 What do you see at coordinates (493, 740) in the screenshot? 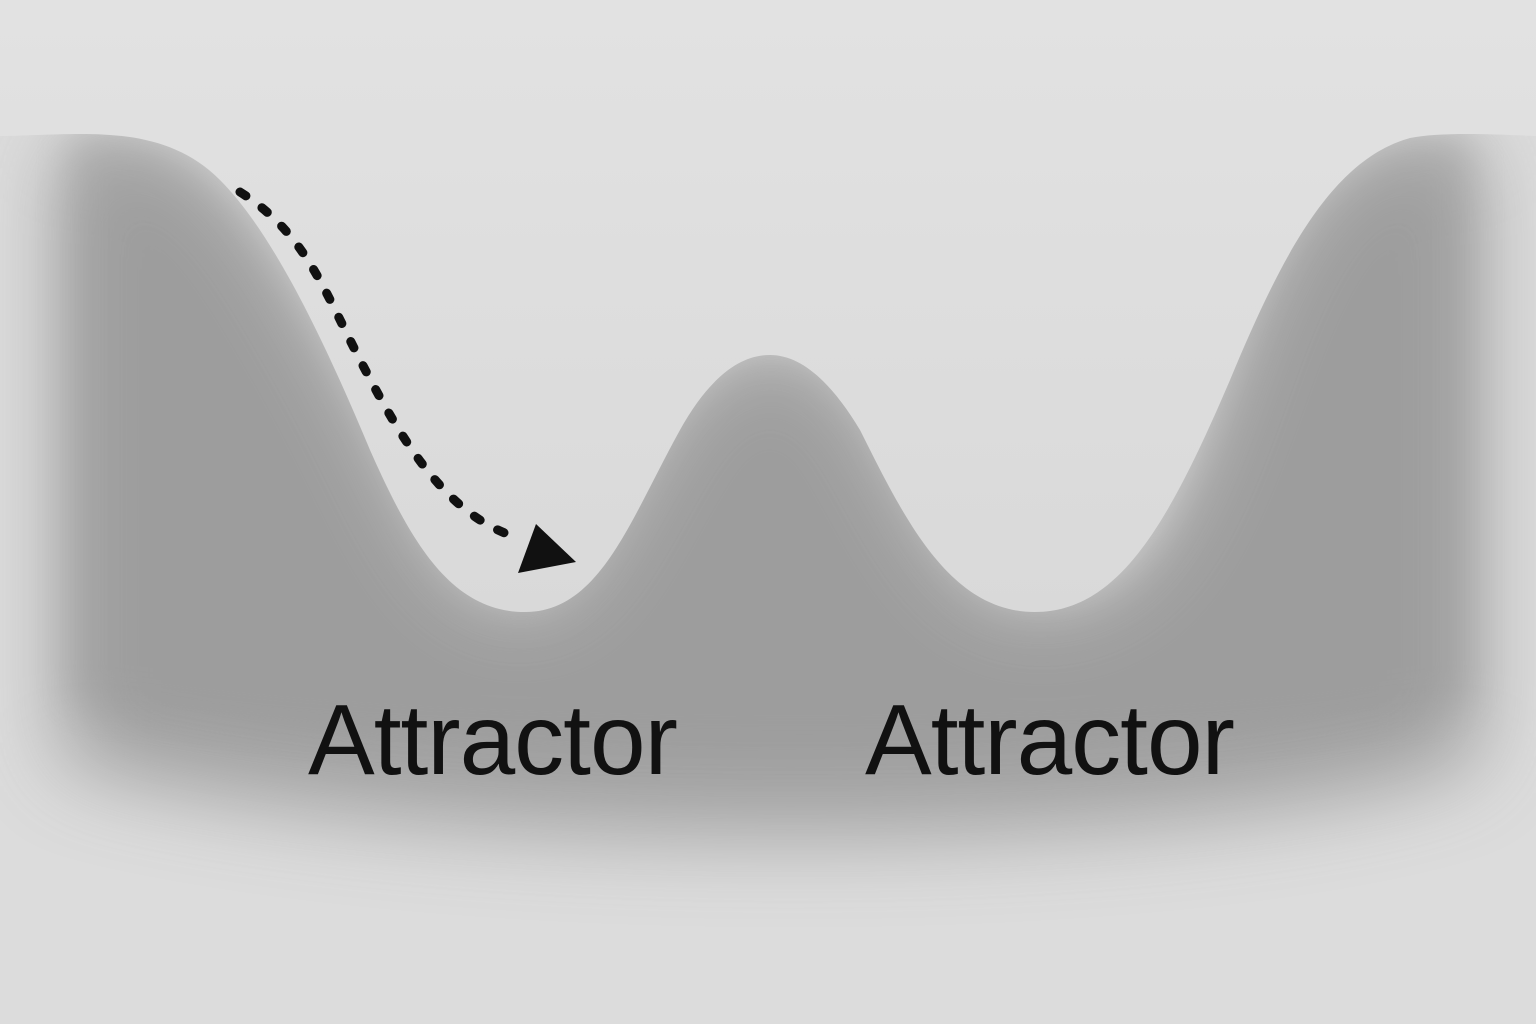
I see `attractor-label-left: Attractor` at bounding box center [493, 740].